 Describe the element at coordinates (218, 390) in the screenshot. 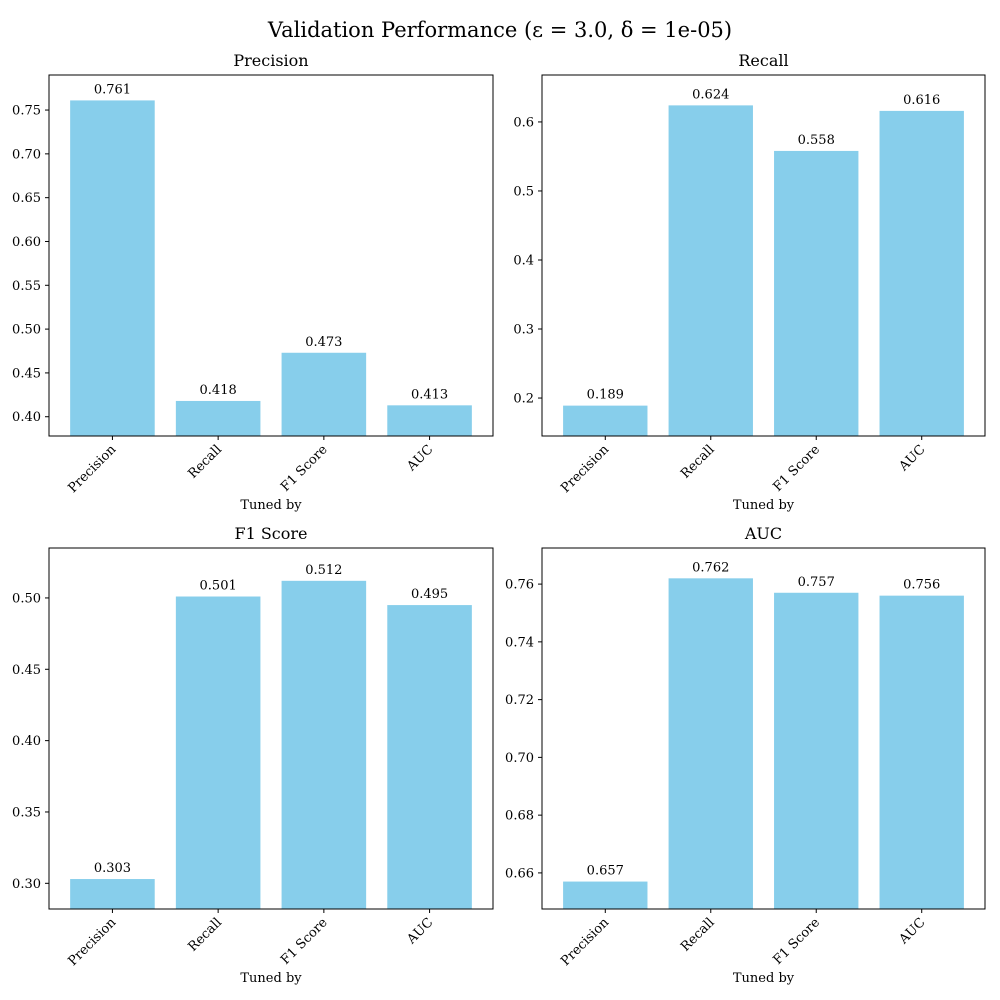

I see `data-label: 0.418` at that location.